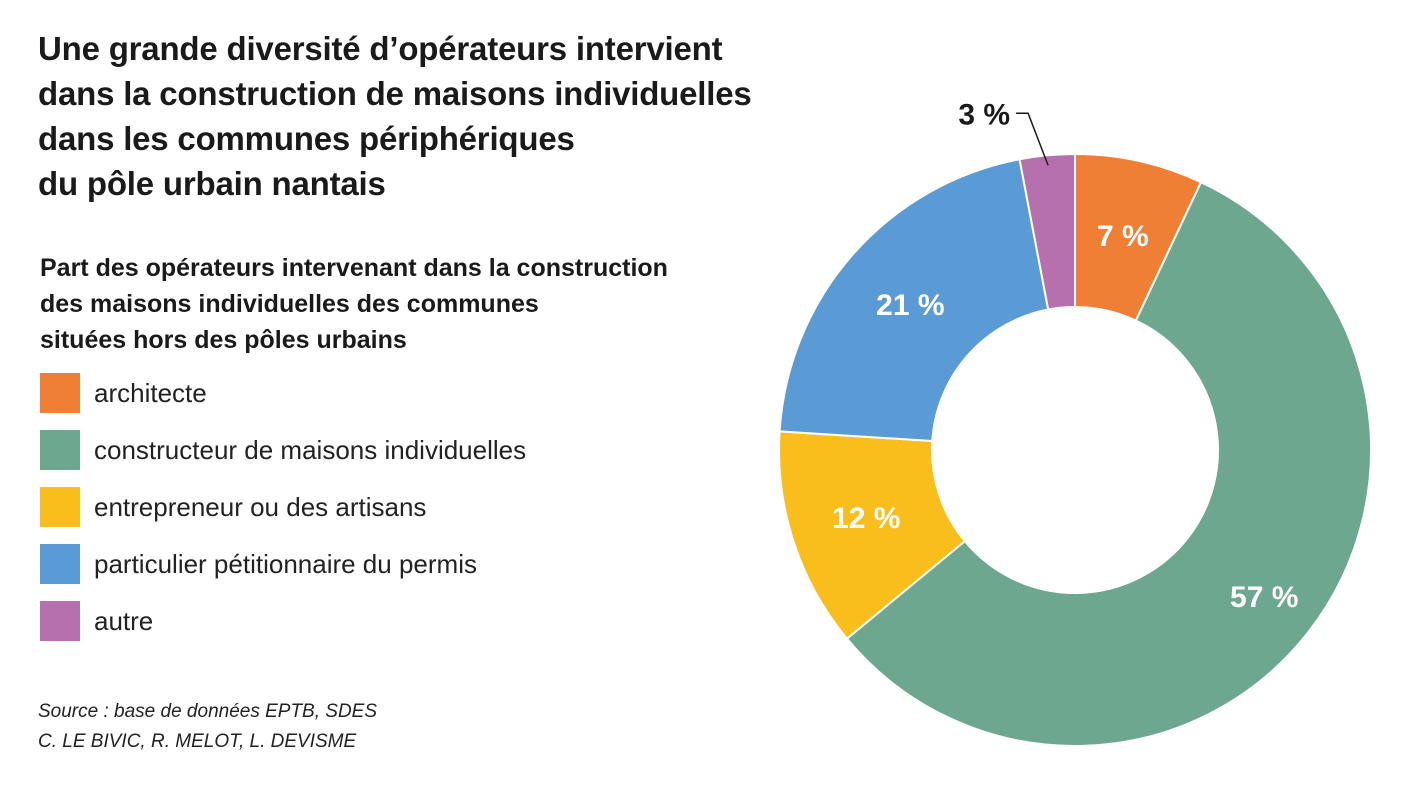  I want to click on data-label-entrepreneur: 12 %, so click(866, 518).